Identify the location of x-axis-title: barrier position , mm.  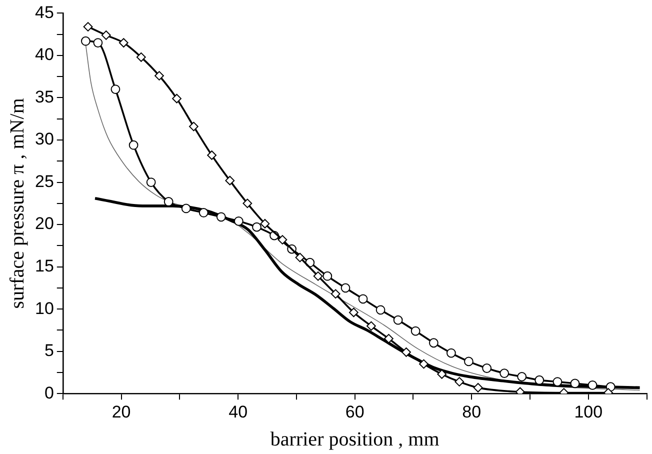
(355, 439).